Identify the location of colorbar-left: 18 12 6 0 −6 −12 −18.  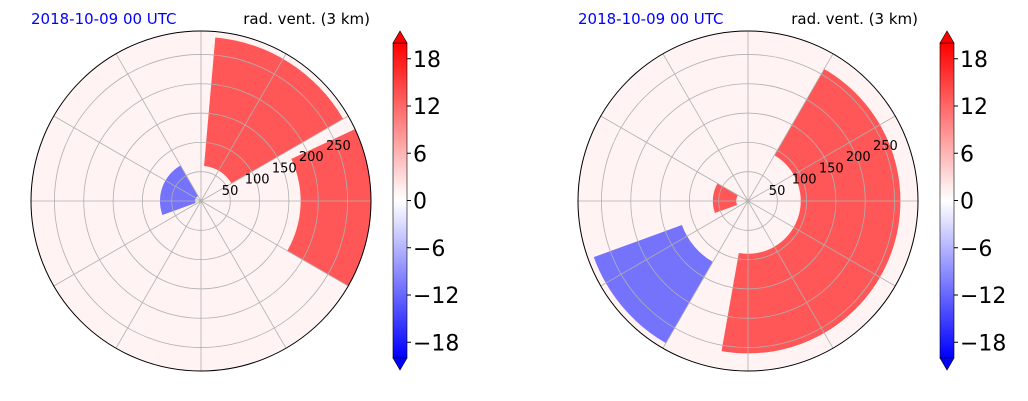
(425, 200).